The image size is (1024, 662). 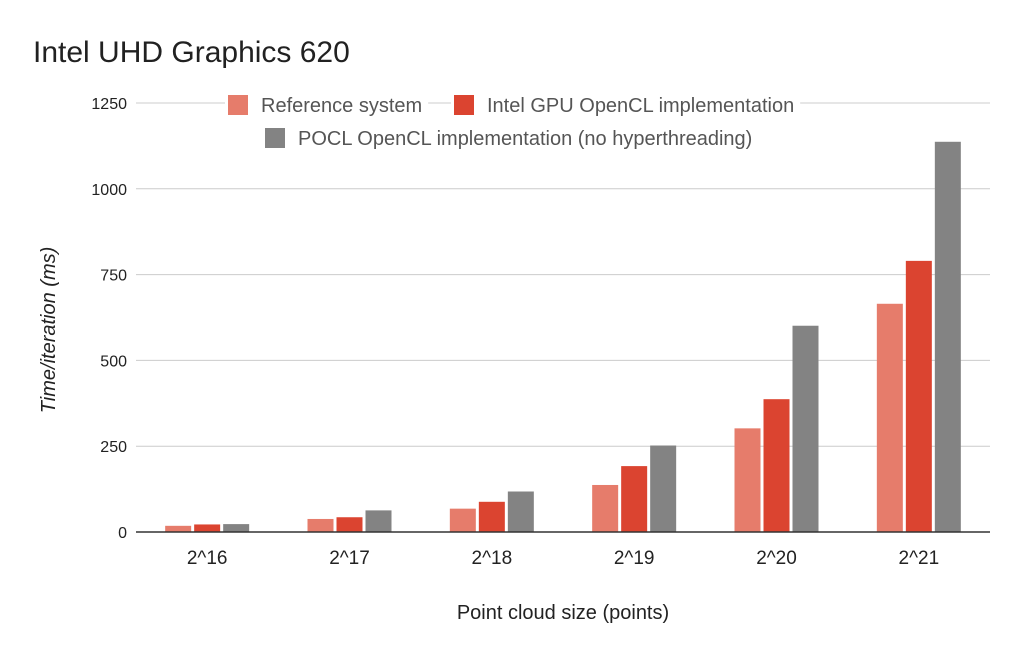 What do you see at coordinates (663, 488) in the screenshot?
I see `bar-3-2^19` at bounding box center [663, 488].